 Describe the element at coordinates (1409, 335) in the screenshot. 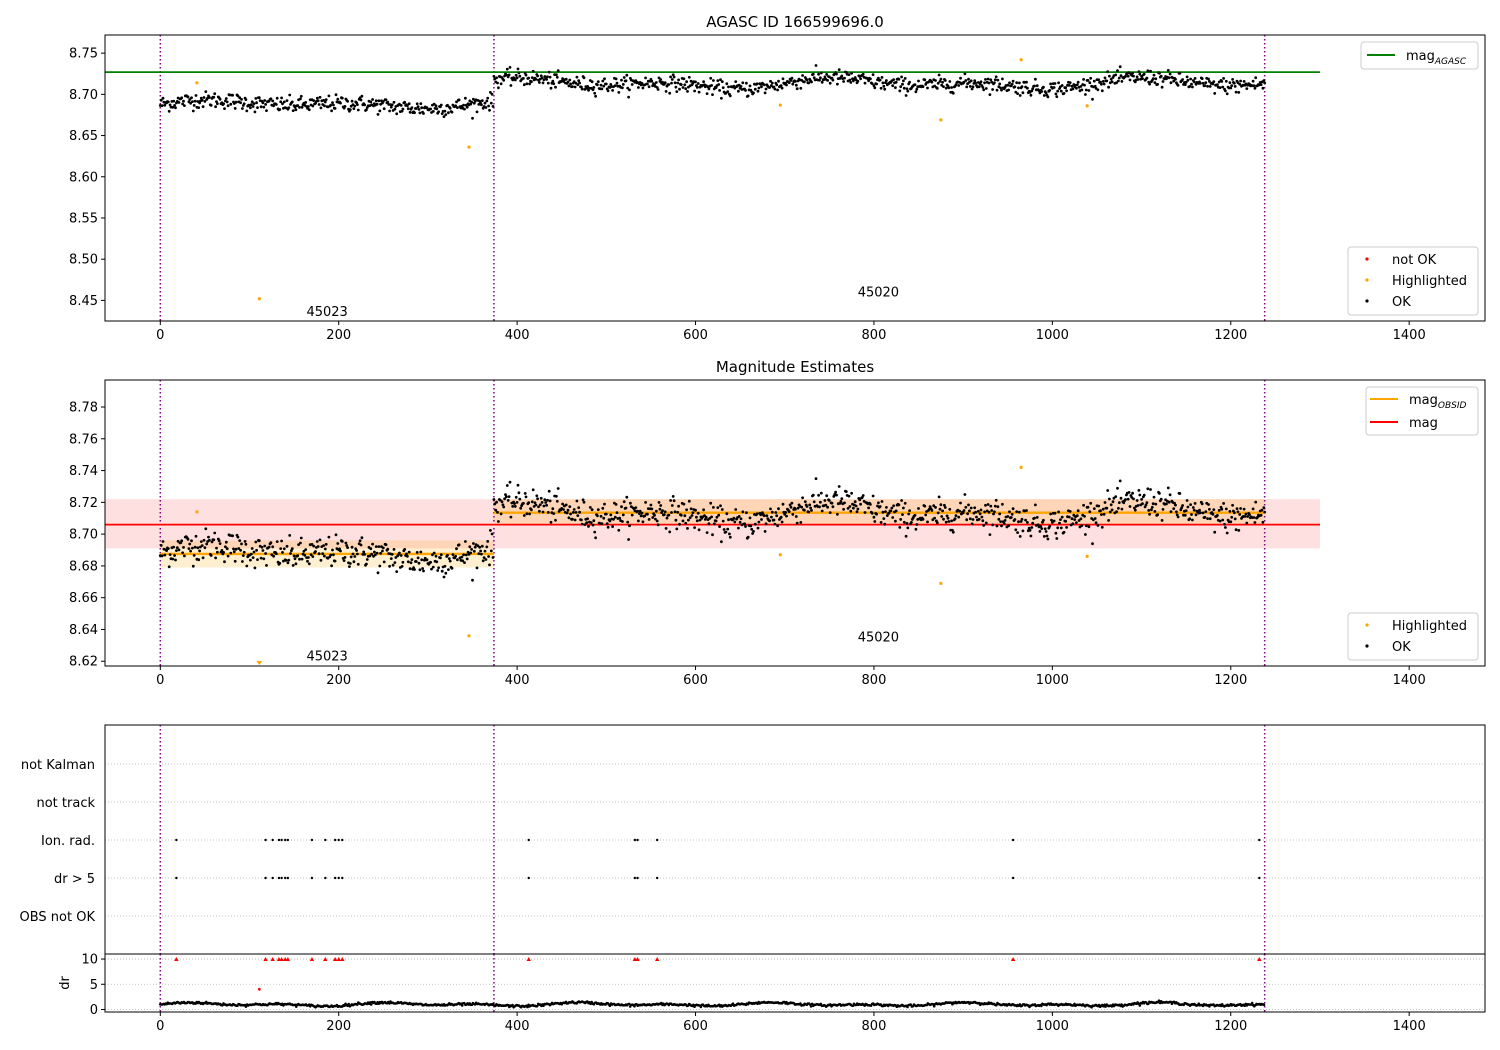

I see `agasc-xtick-label: 1400` at that location.